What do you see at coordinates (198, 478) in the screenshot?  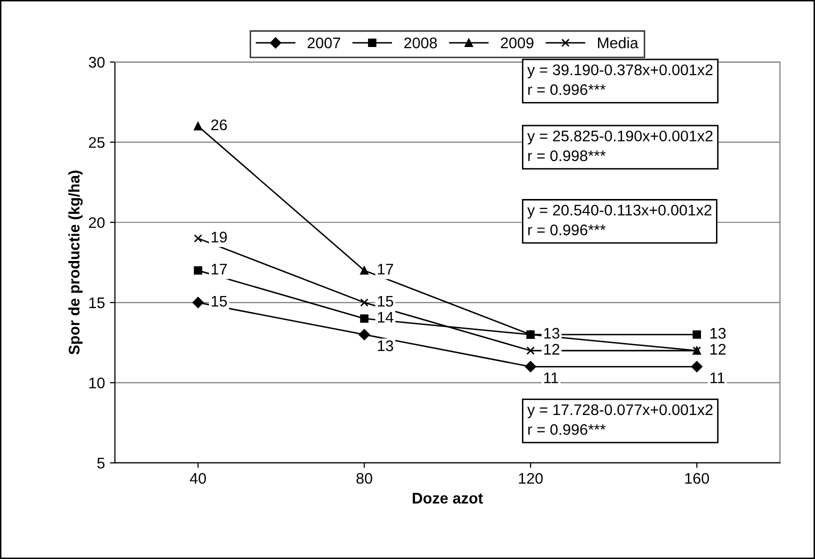 I see `x-tick-label: 40` at bounding box center [198, 478].